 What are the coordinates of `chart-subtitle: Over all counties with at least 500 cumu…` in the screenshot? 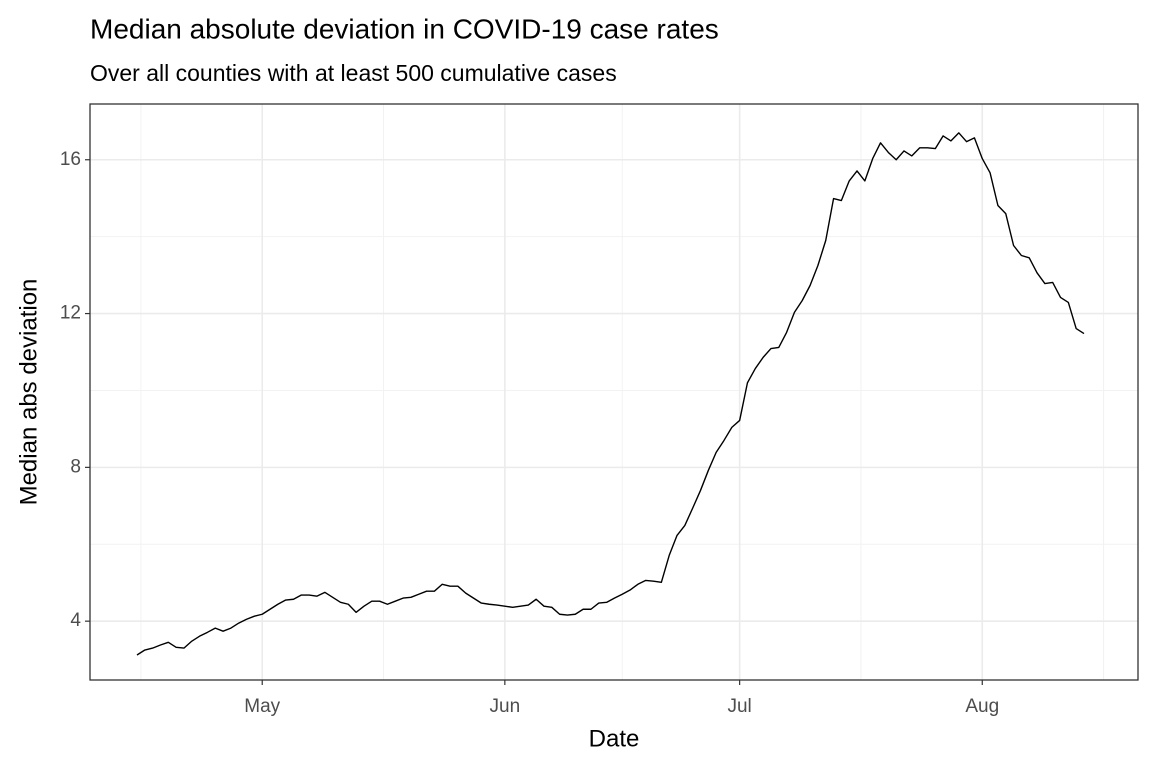 It's located at (353, 73).